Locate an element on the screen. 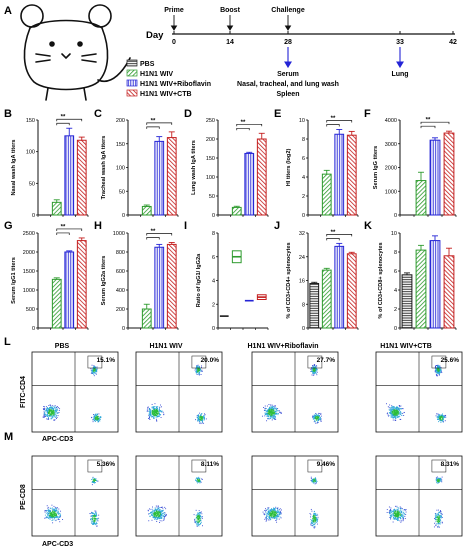 This screenshot has height=550, width=463. y-tick-label: 2 is located at coordinates (213, 305).